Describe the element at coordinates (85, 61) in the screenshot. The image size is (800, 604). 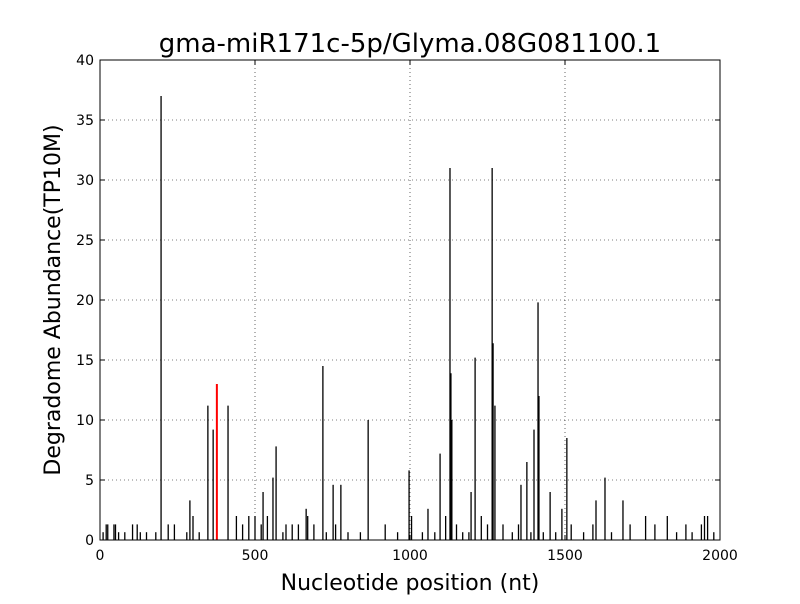
I see `y-tick-label: 40` at that location.